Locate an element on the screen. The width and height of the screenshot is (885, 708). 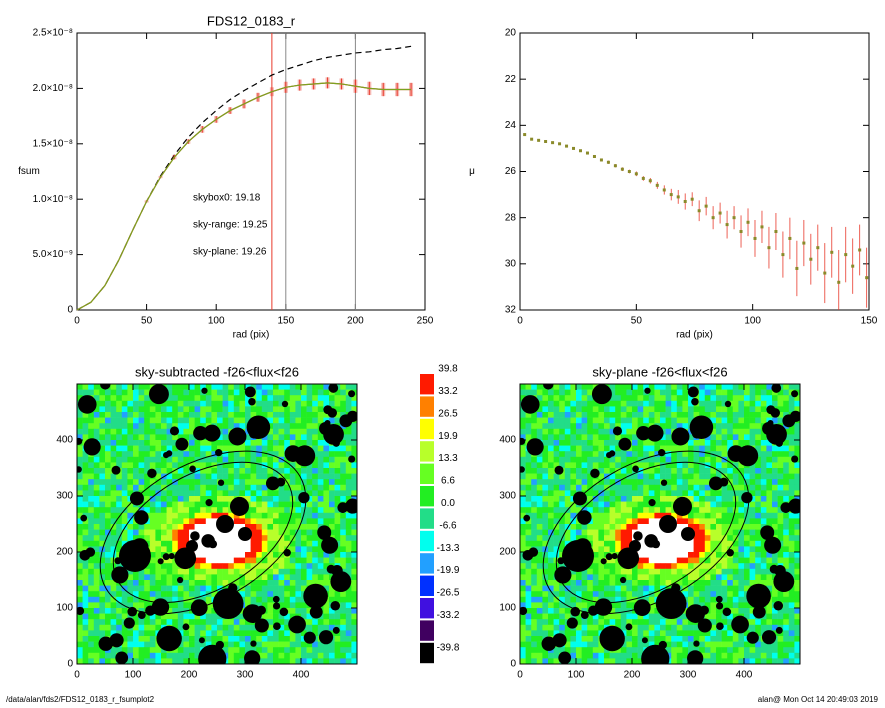
y-tick-label: 2.5×10⁻⁸ is located at coordinates (53, 33).